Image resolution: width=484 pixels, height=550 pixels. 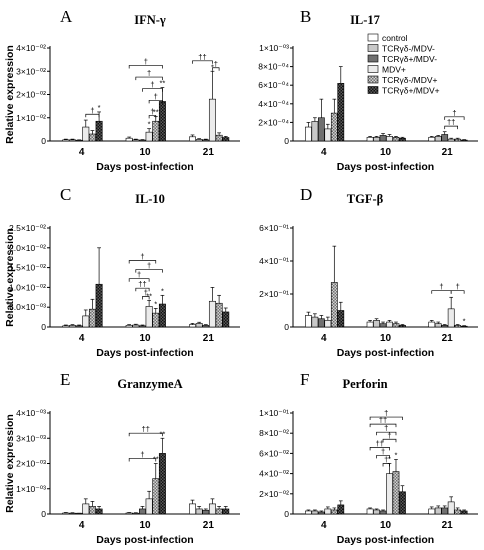 What do you see at coordinates (27, 228) in the screenshot?
I see `y-tick-label: 2.5×10⁻⁰²` at bounding box center [27, 228].